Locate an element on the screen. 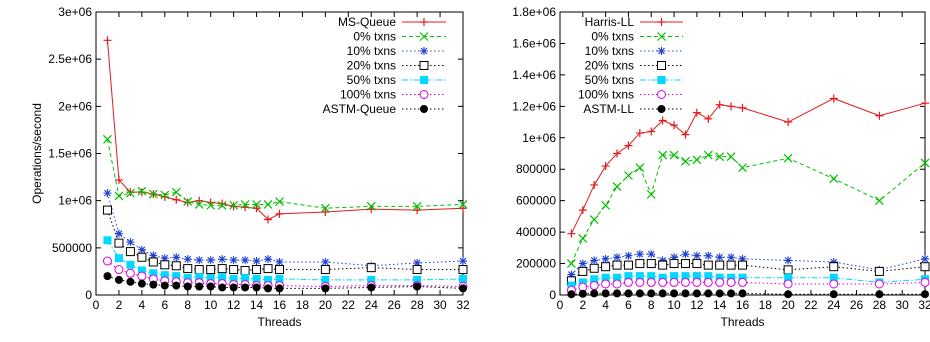 This screenshot has width=930, height=342. legend-label: ASTM-LL is located at coordinates (608, 109).